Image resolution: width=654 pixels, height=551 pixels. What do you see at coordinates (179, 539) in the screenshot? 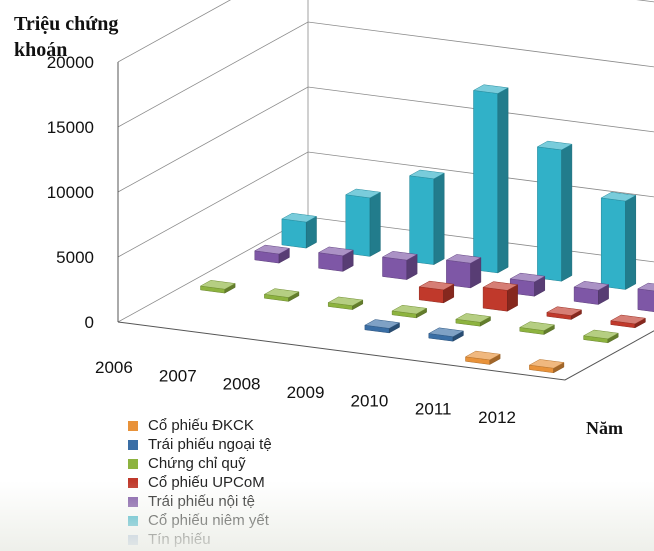
I see `legend-label: Tín phiếu` at bounding box center [179, 539].